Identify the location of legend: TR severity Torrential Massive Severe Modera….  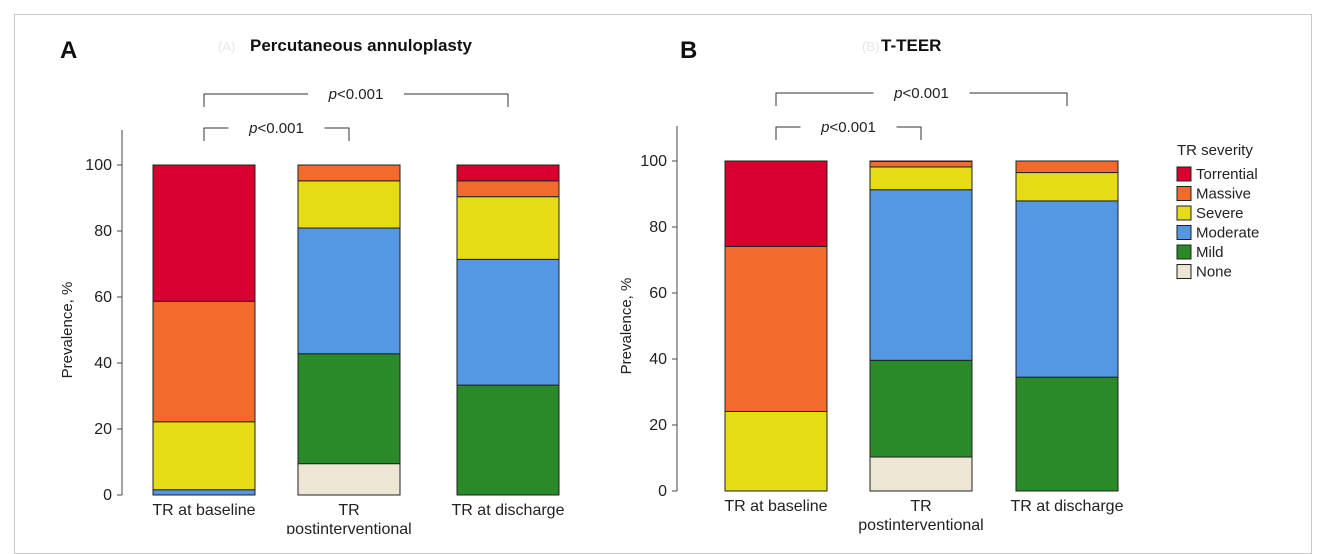
(1218, 211).